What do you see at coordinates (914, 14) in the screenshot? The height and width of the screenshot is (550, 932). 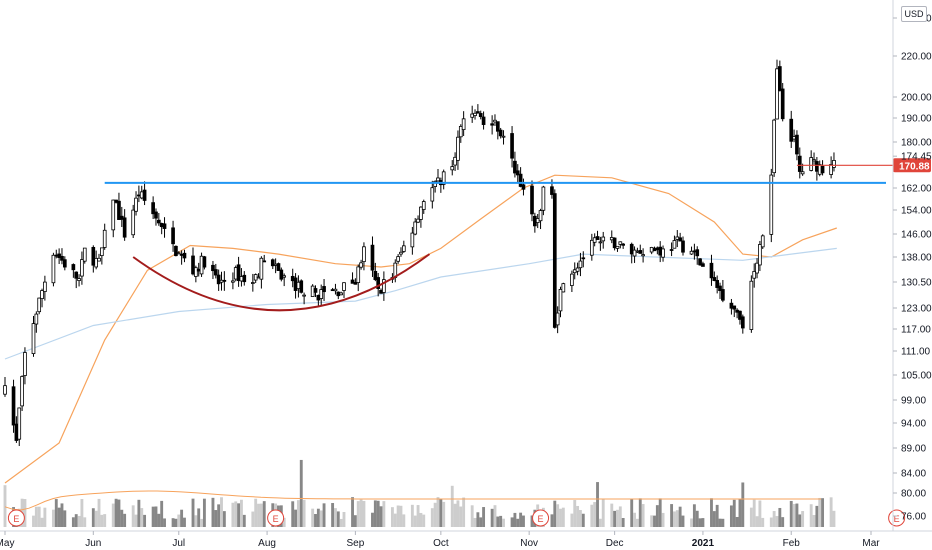 I see `currency-label: USD` at bounding box center [914, 14].